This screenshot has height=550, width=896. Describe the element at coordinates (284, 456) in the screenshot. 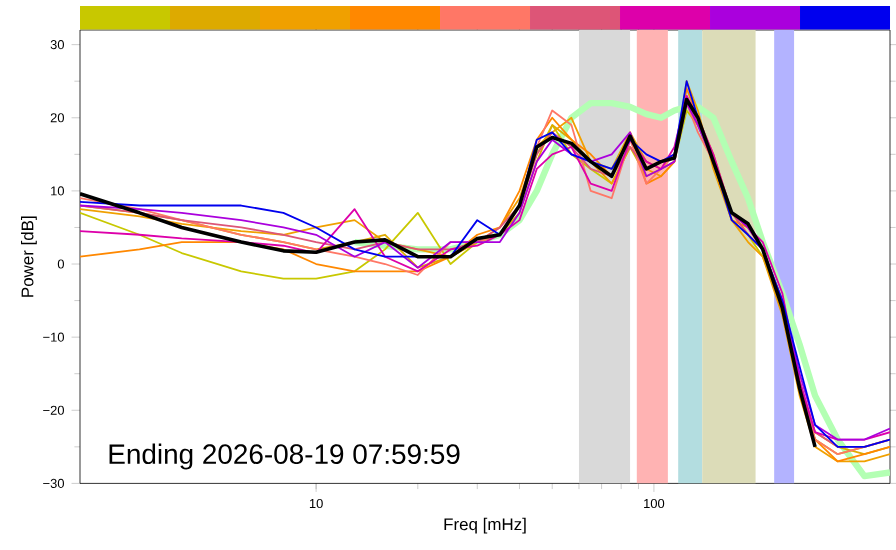

I see `annotation: Ending 2026-08-19 07:59:59` at that location.